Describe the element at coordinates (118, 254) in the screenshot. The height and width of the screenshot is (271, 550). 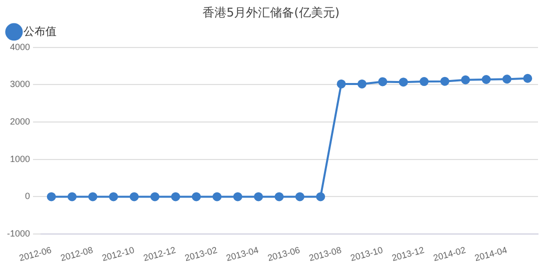
I see `x-tick-label: 2012-10` at that location.